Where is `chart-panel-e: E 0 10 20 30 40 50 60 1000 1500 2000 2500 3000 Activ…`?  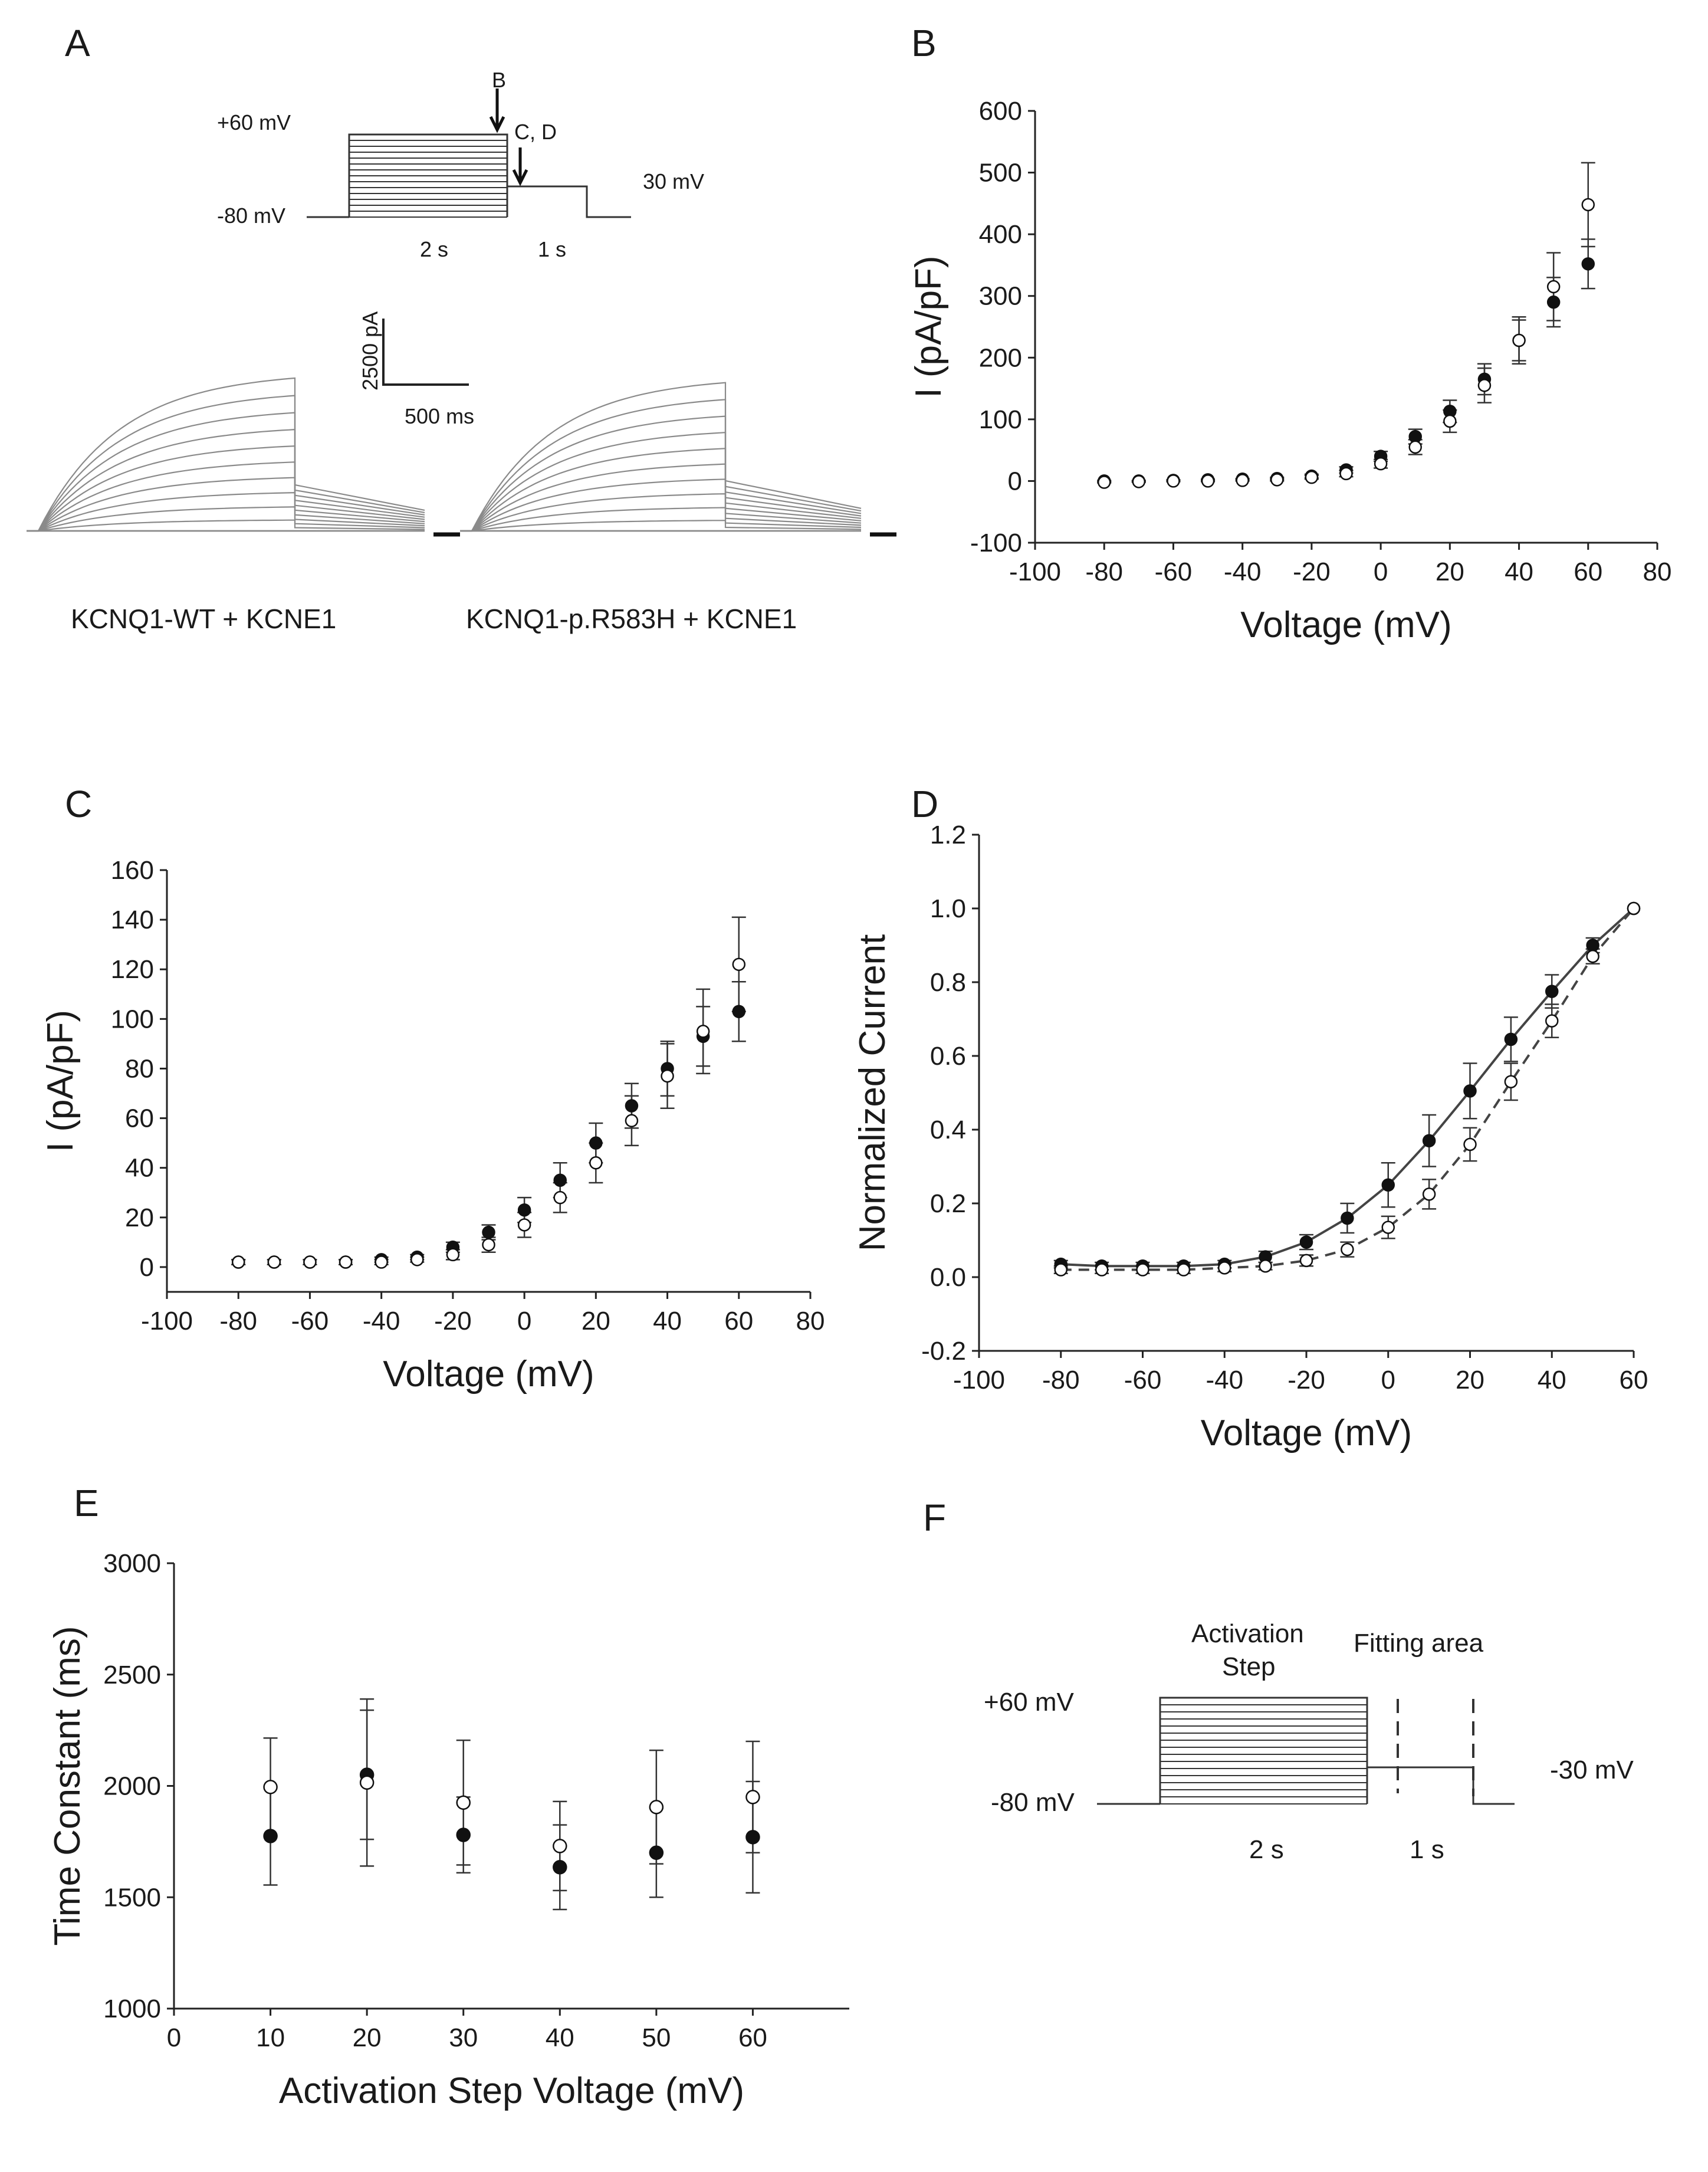
chart-panel-e: E 0 10 20 30 40 50 60 1000 1500 2000 2500 3000 Activ… is located at coordinates (448, 1796).